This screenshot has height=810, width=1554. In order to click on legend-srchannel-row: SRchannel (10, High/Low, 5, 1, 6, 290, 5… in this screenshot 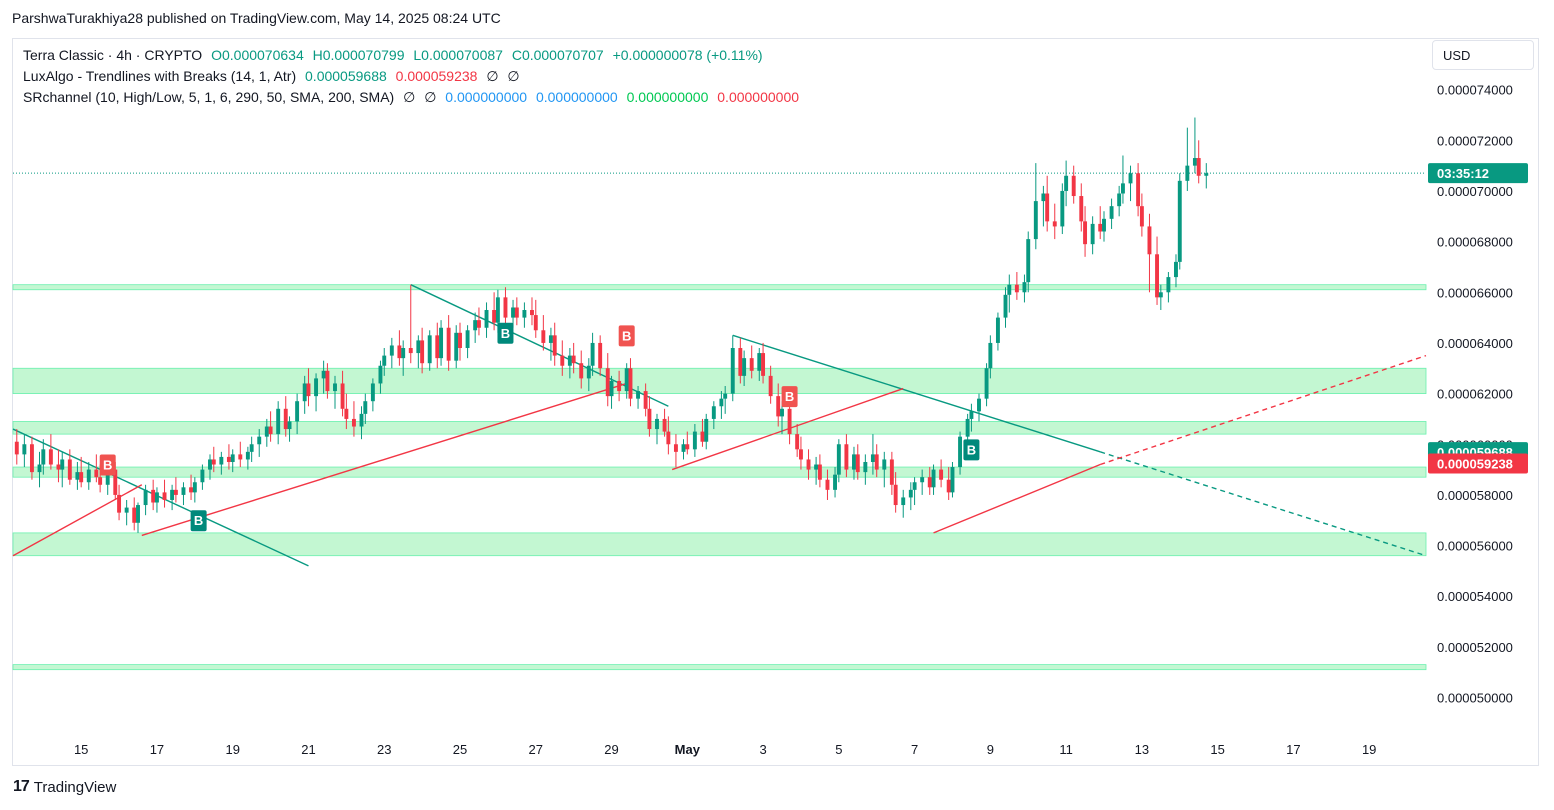, I will do `click(413, 97)`.